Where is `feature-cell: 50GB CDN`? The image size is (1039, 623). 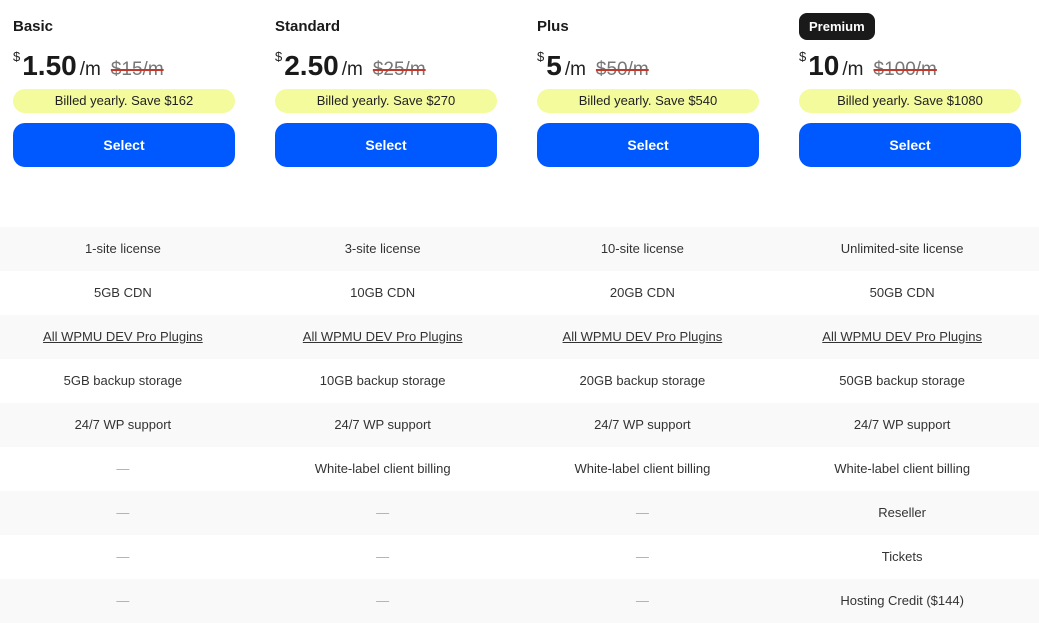 feature-cell: 50GB CDN is located at coordinates (909, 293).